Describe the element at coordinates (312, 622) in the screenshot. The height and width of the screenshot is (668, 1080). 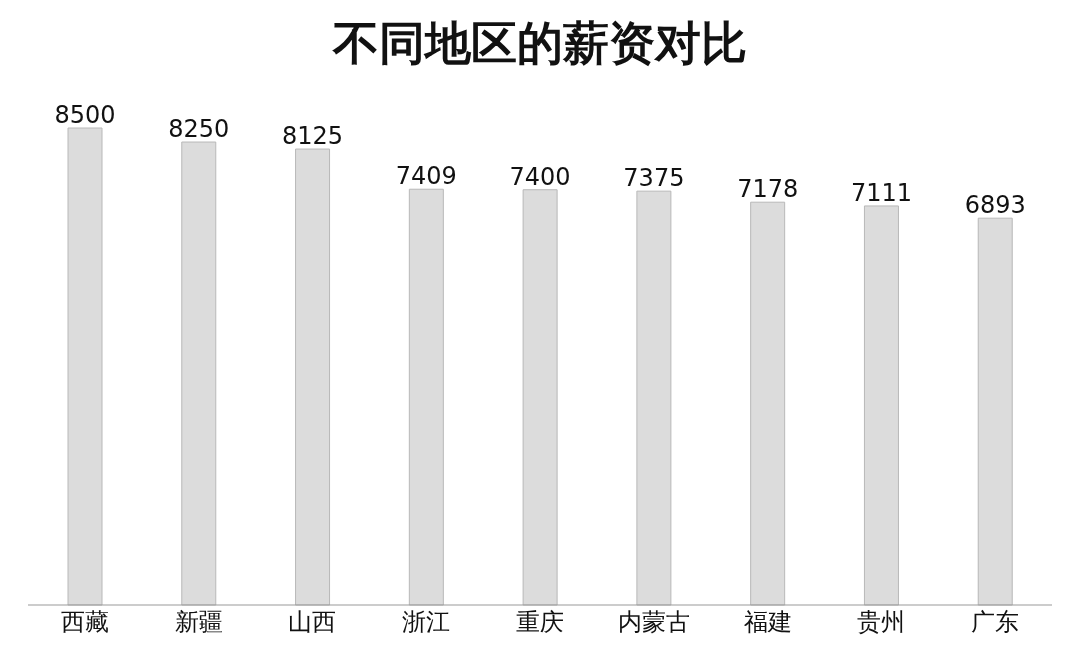
I see `x-tick-label: 山西` at that location.